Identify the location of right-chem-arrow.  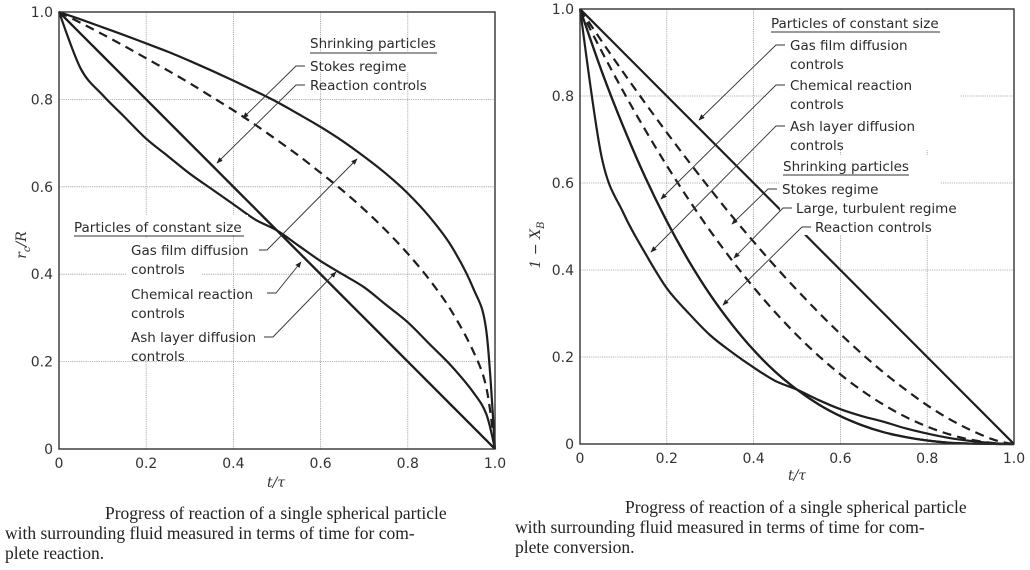
(722, 142).